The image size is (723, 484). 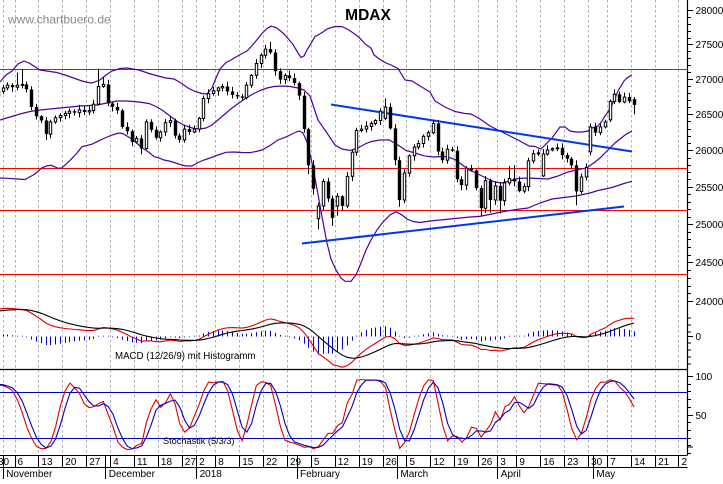 I want to click on svg-text: MACD (12/26/9) mit Histogramm, so click(x=185, y=356).